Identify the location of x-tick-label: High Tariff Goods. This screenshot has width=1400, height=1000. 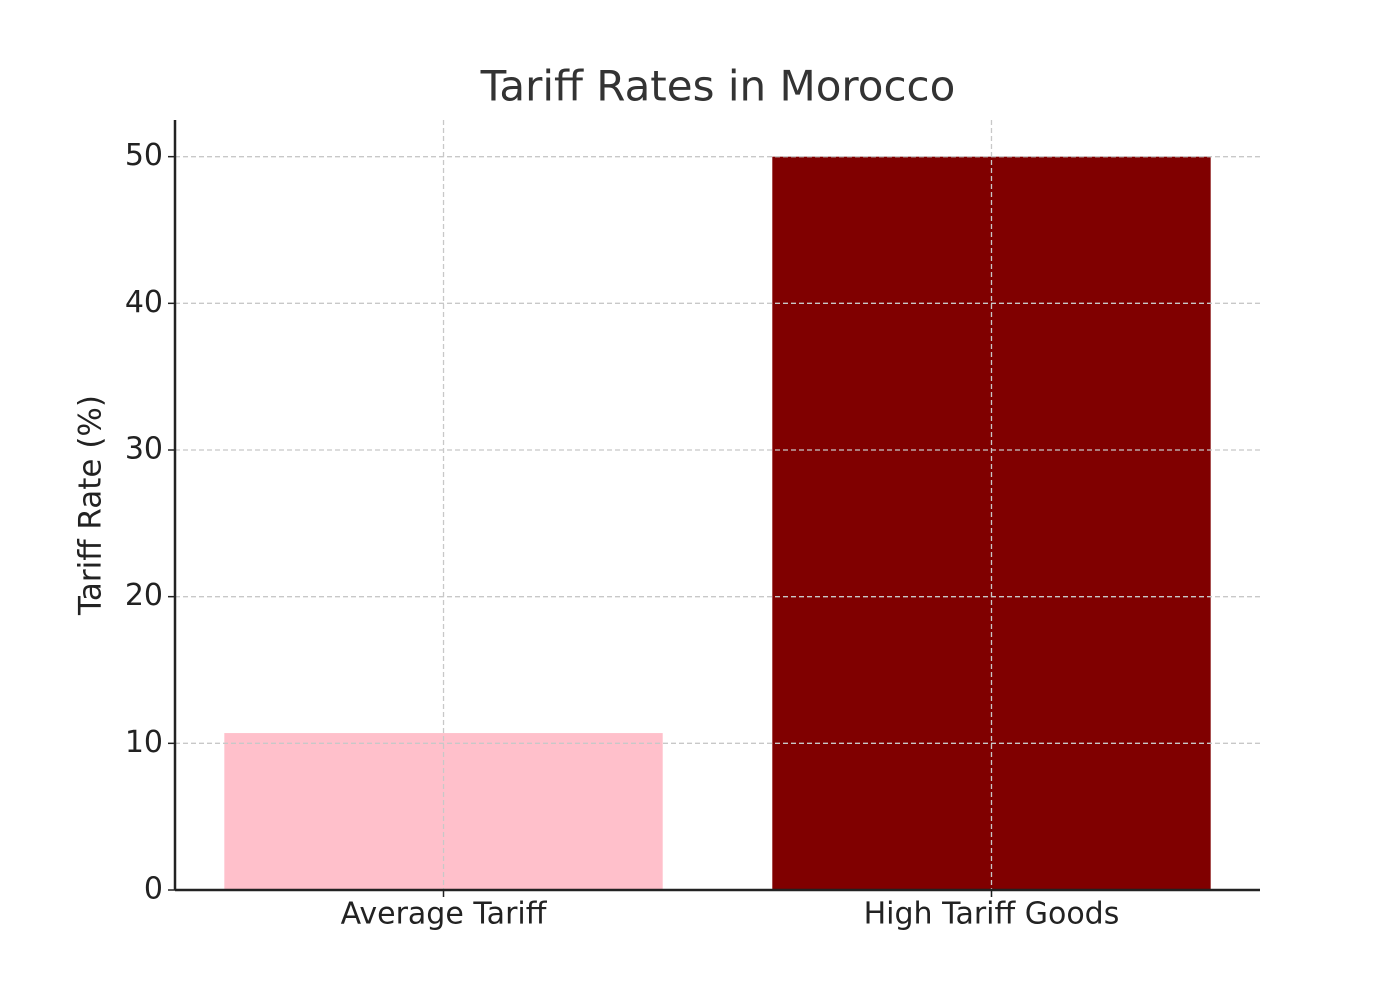
(992, 914).